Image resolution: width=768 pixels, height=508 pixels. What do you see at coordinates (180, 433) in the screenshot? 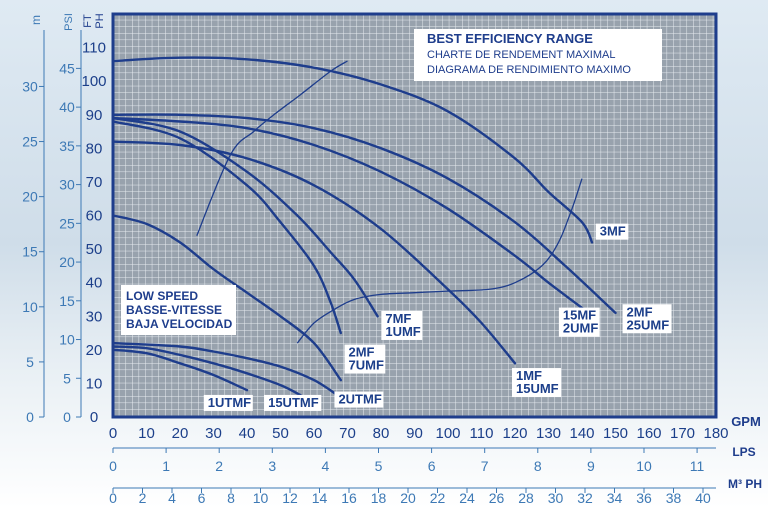
I see `x-tick-label: 20` at bounding box center [180, 433].